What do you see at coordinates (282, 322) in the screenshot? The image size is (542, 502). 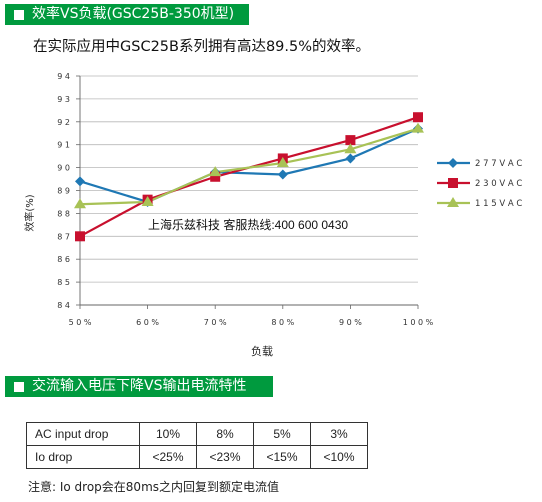 I see `x-tick-label: 8 0 %` at bounding box center [282, 322].